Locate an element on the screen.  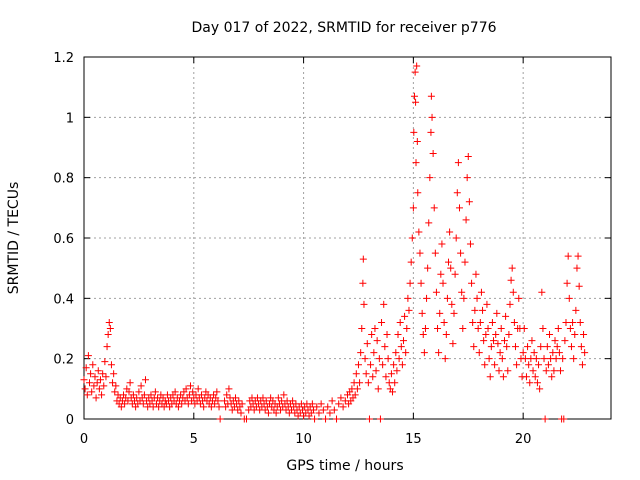
x-tick-label: 10 is located at coordinates (303, 439).